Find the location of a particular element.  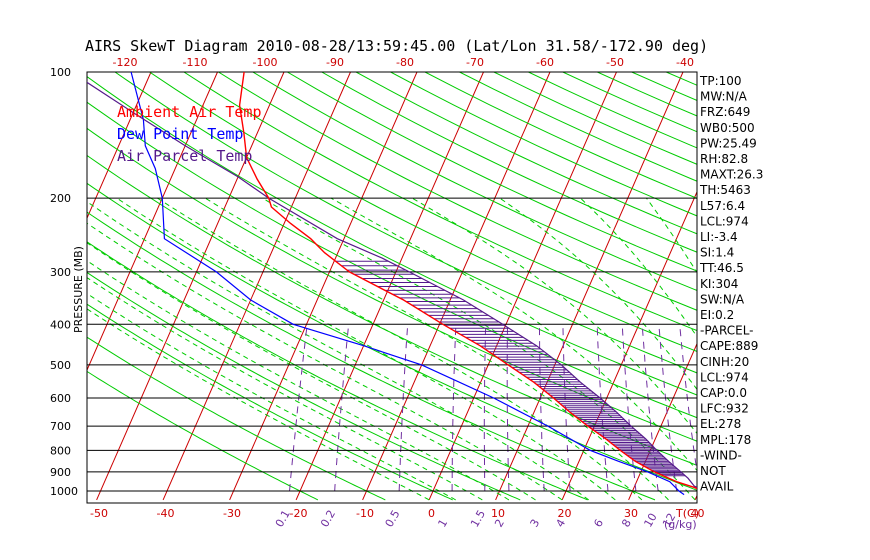

index-value: LI:-3.4 is located at coordinates (719, 237).